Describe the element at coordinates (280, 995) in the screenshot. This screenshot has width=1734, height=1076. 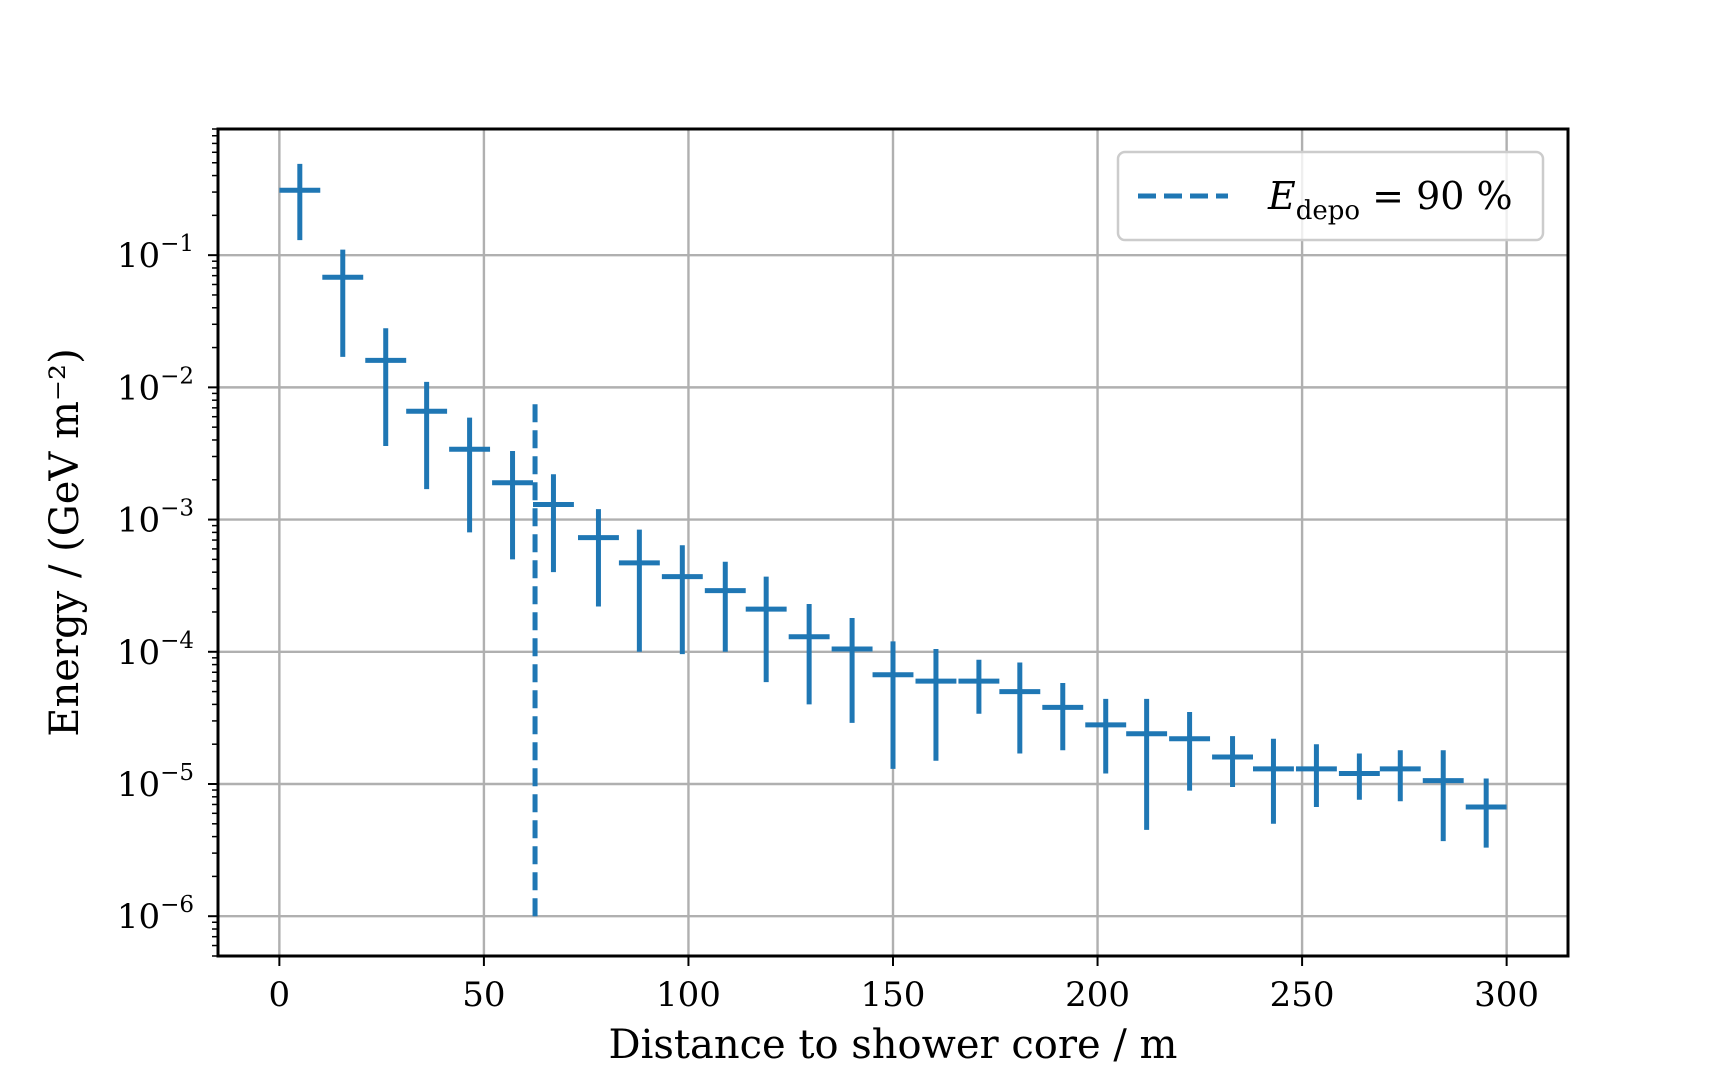
I see `x-tick-label: 0` at that location.